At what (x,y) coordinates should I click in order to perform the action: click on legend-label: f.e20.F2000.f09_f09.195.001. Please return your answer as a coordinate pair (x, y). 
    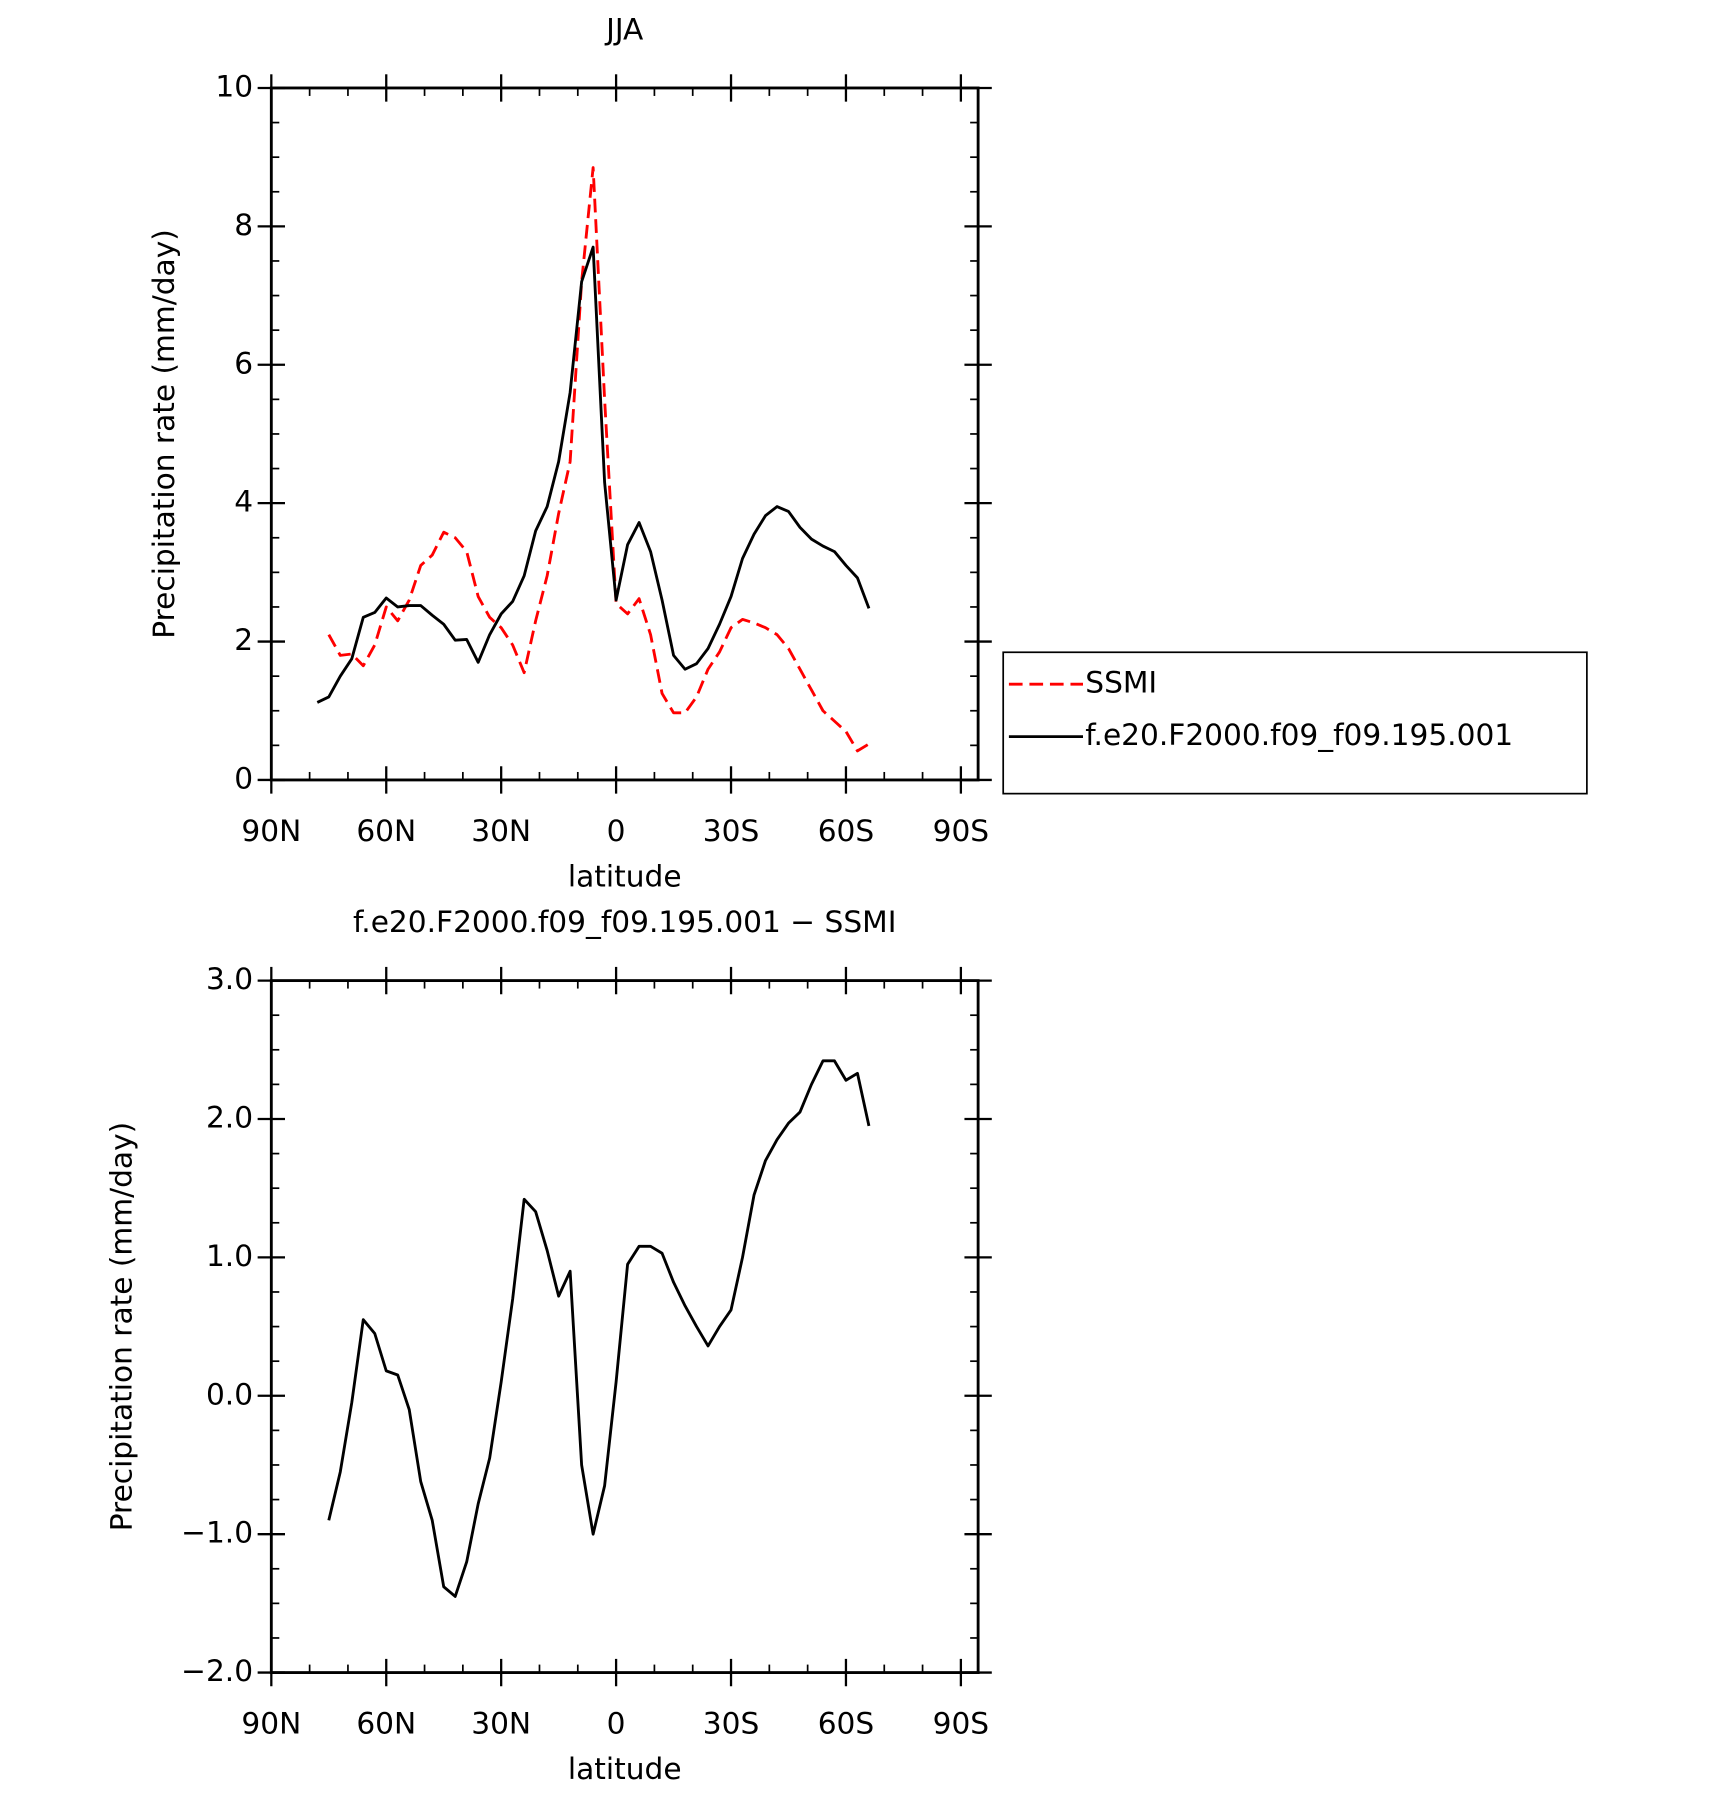
    Looking at the image, I should click on (1299, 734).